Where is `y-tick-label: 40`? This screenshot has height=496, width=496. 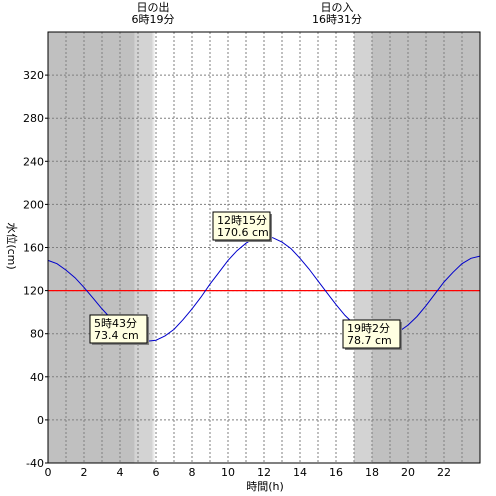 y-tick-label: 40 is located at coordinates (37, 377).